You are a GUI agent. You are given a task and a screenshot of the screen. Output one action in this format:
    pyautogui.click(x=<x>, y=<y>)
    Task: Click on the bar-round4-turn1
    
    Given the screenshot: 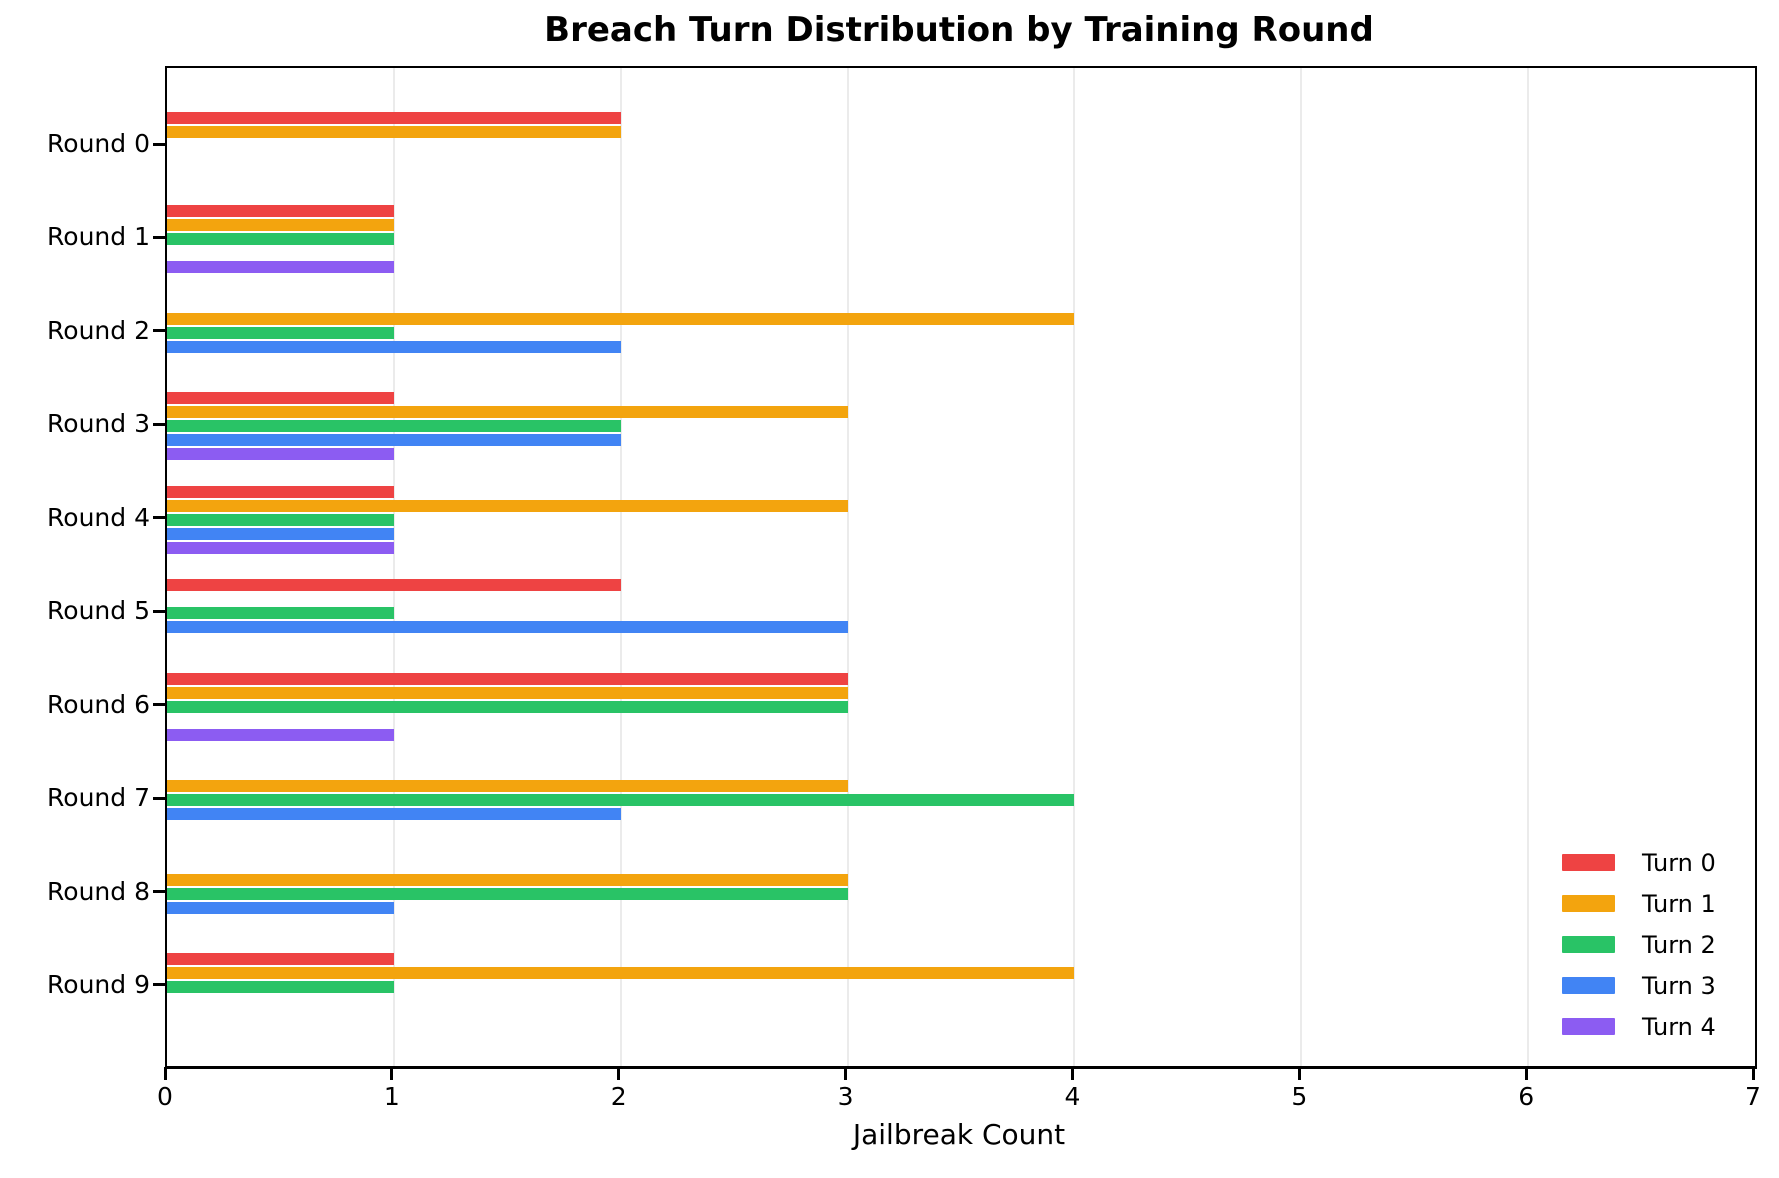 What is the action you would take?
    pyautogui.click(x=507, y=505)
    